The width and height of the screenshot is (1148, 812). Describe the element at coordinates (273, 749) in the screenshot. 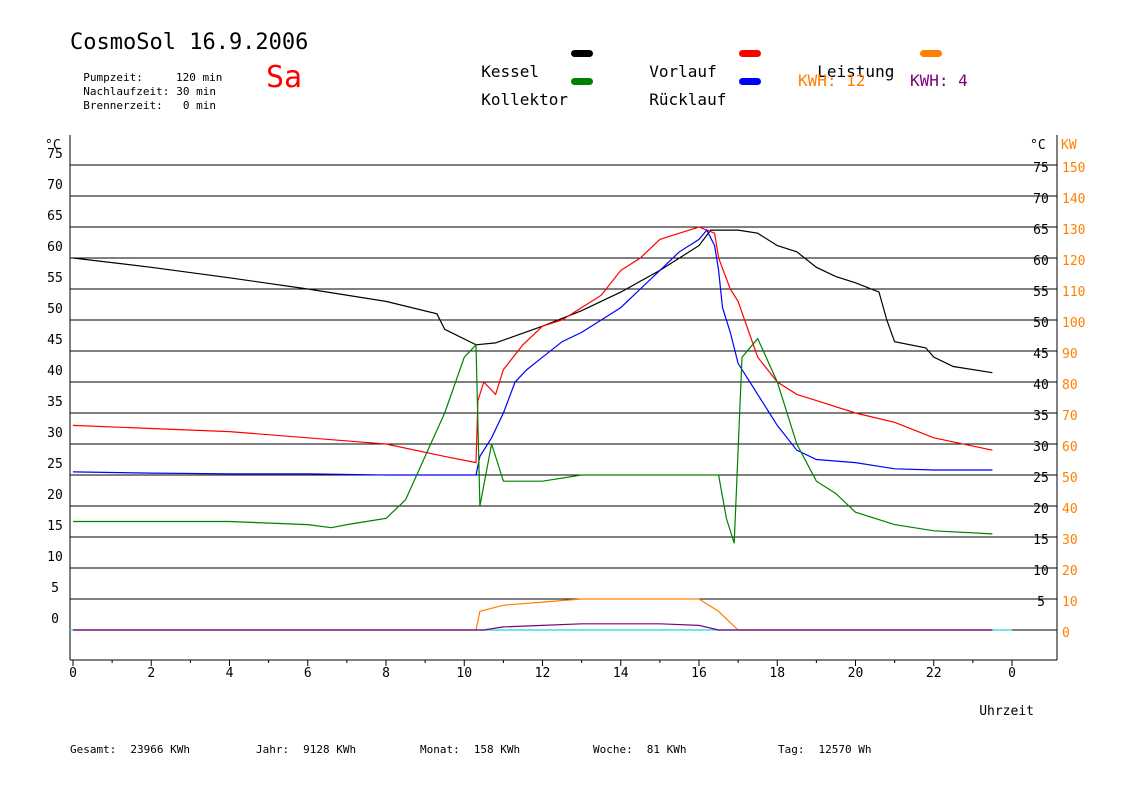

I see `footer-label: Jahr:` at that location.